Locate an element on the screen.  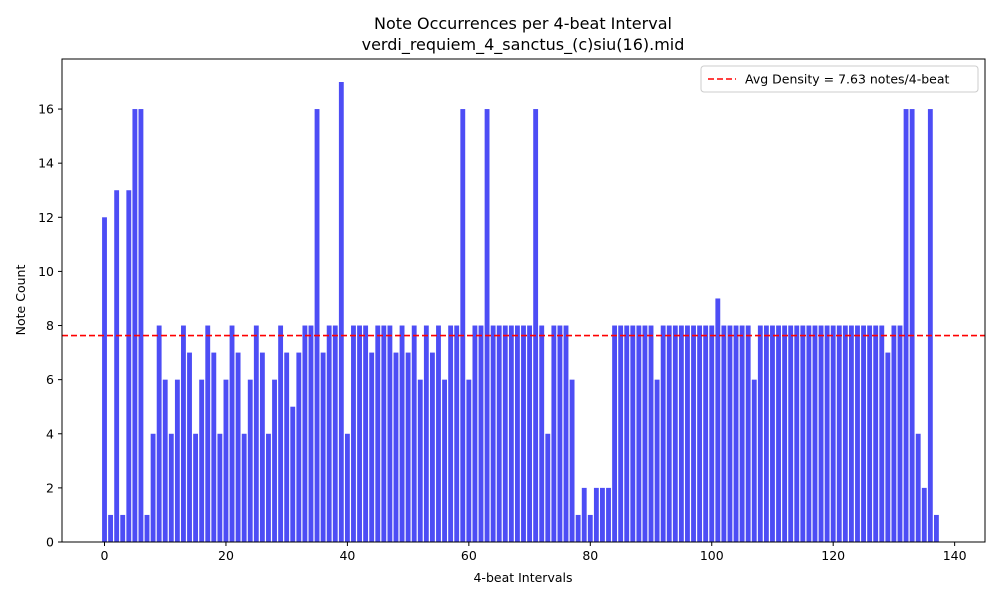
x-tick-label: 40 is located at coordinates (347, 555).